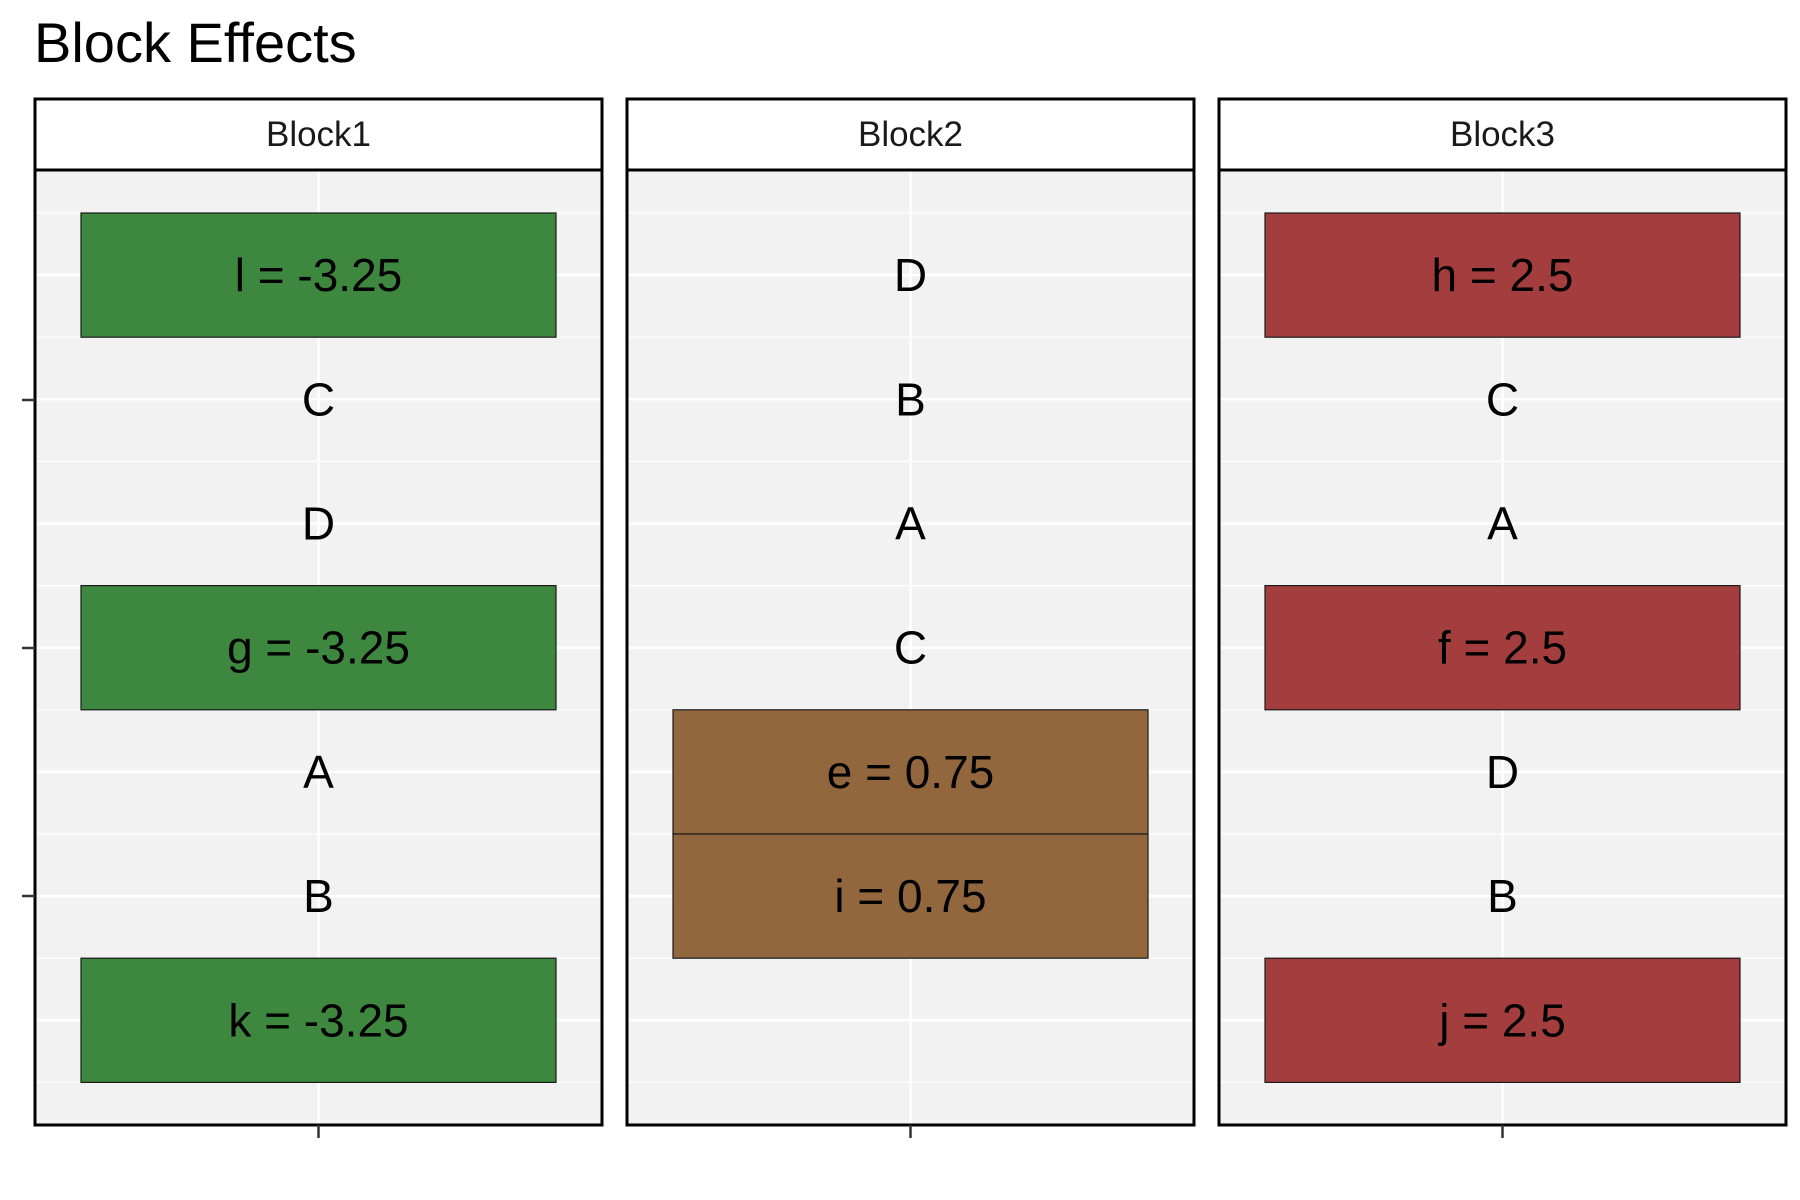 The width and height of the screenshot is (1800, 1200). I want to click on effect-label: f = 2.5, so click(1502, 648).